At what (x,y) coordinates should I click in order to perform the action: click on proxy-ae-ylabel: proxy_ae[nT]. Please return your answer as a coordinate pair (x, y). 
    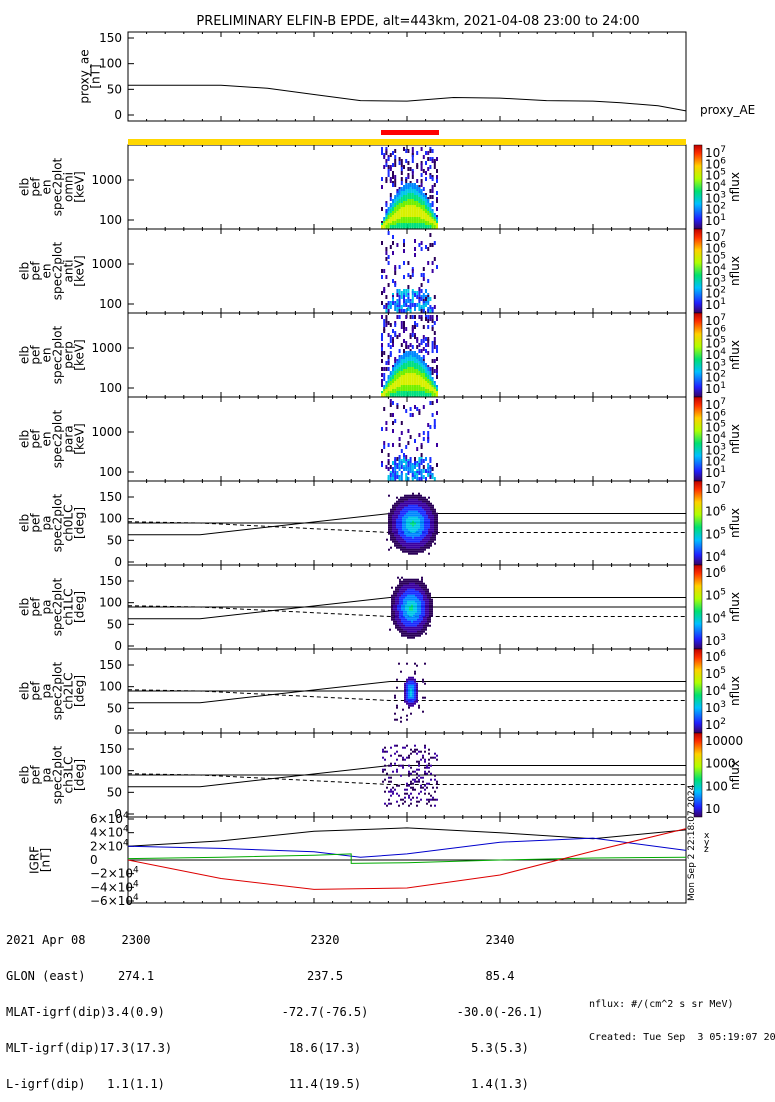
    Looking at the image, I should click on (90, 76).